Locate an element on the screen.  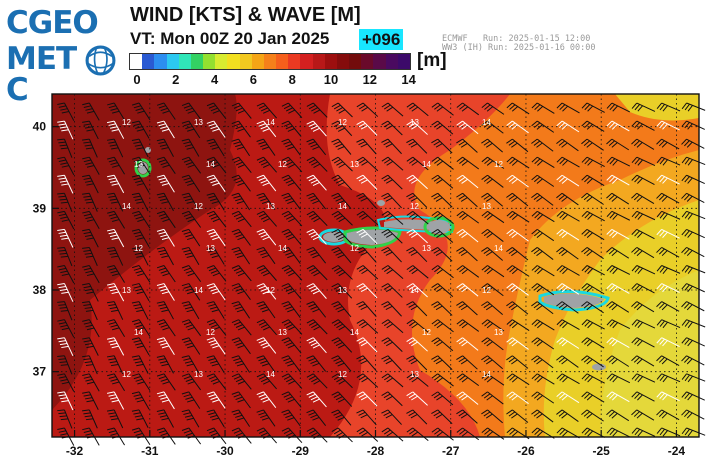
lat-tick-label: 40 is located at coordinates (40, 127).